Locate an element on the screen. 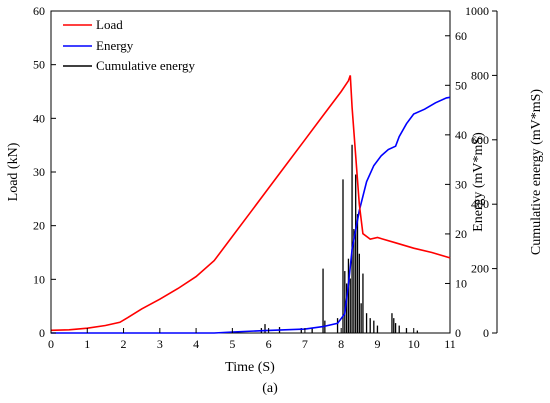 The height and width of the screenshot is (403, 550). figure-caption: (a) is located at coordinates (270, 388).